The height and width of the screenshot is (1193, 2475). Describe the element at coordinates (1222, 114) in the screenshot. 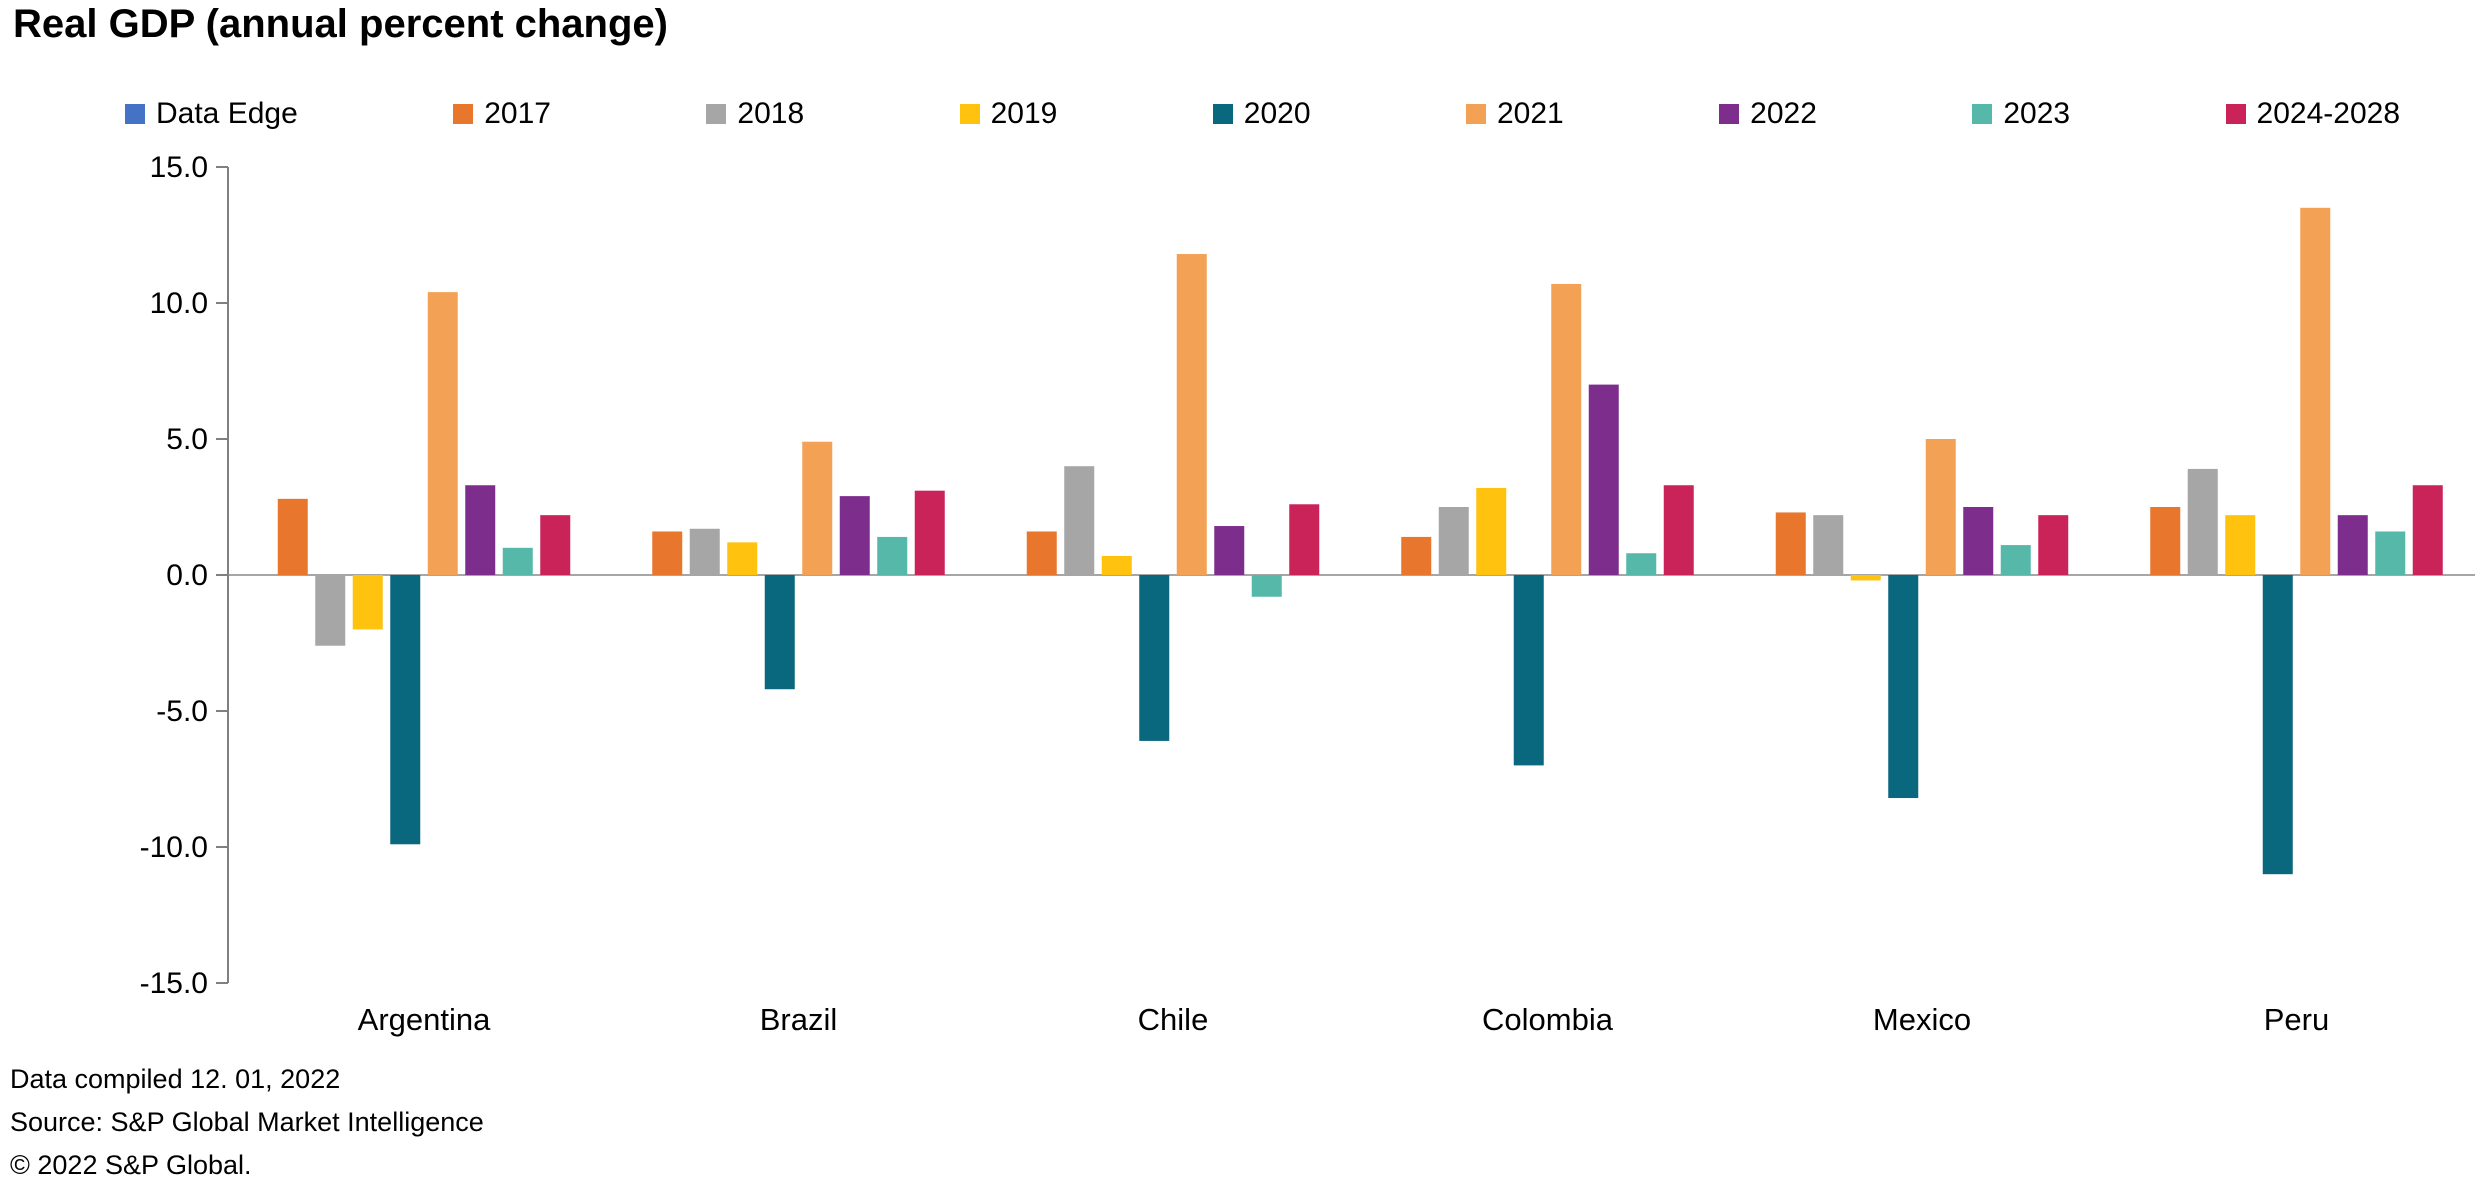

I see `legend-swatch-2020` at that location.